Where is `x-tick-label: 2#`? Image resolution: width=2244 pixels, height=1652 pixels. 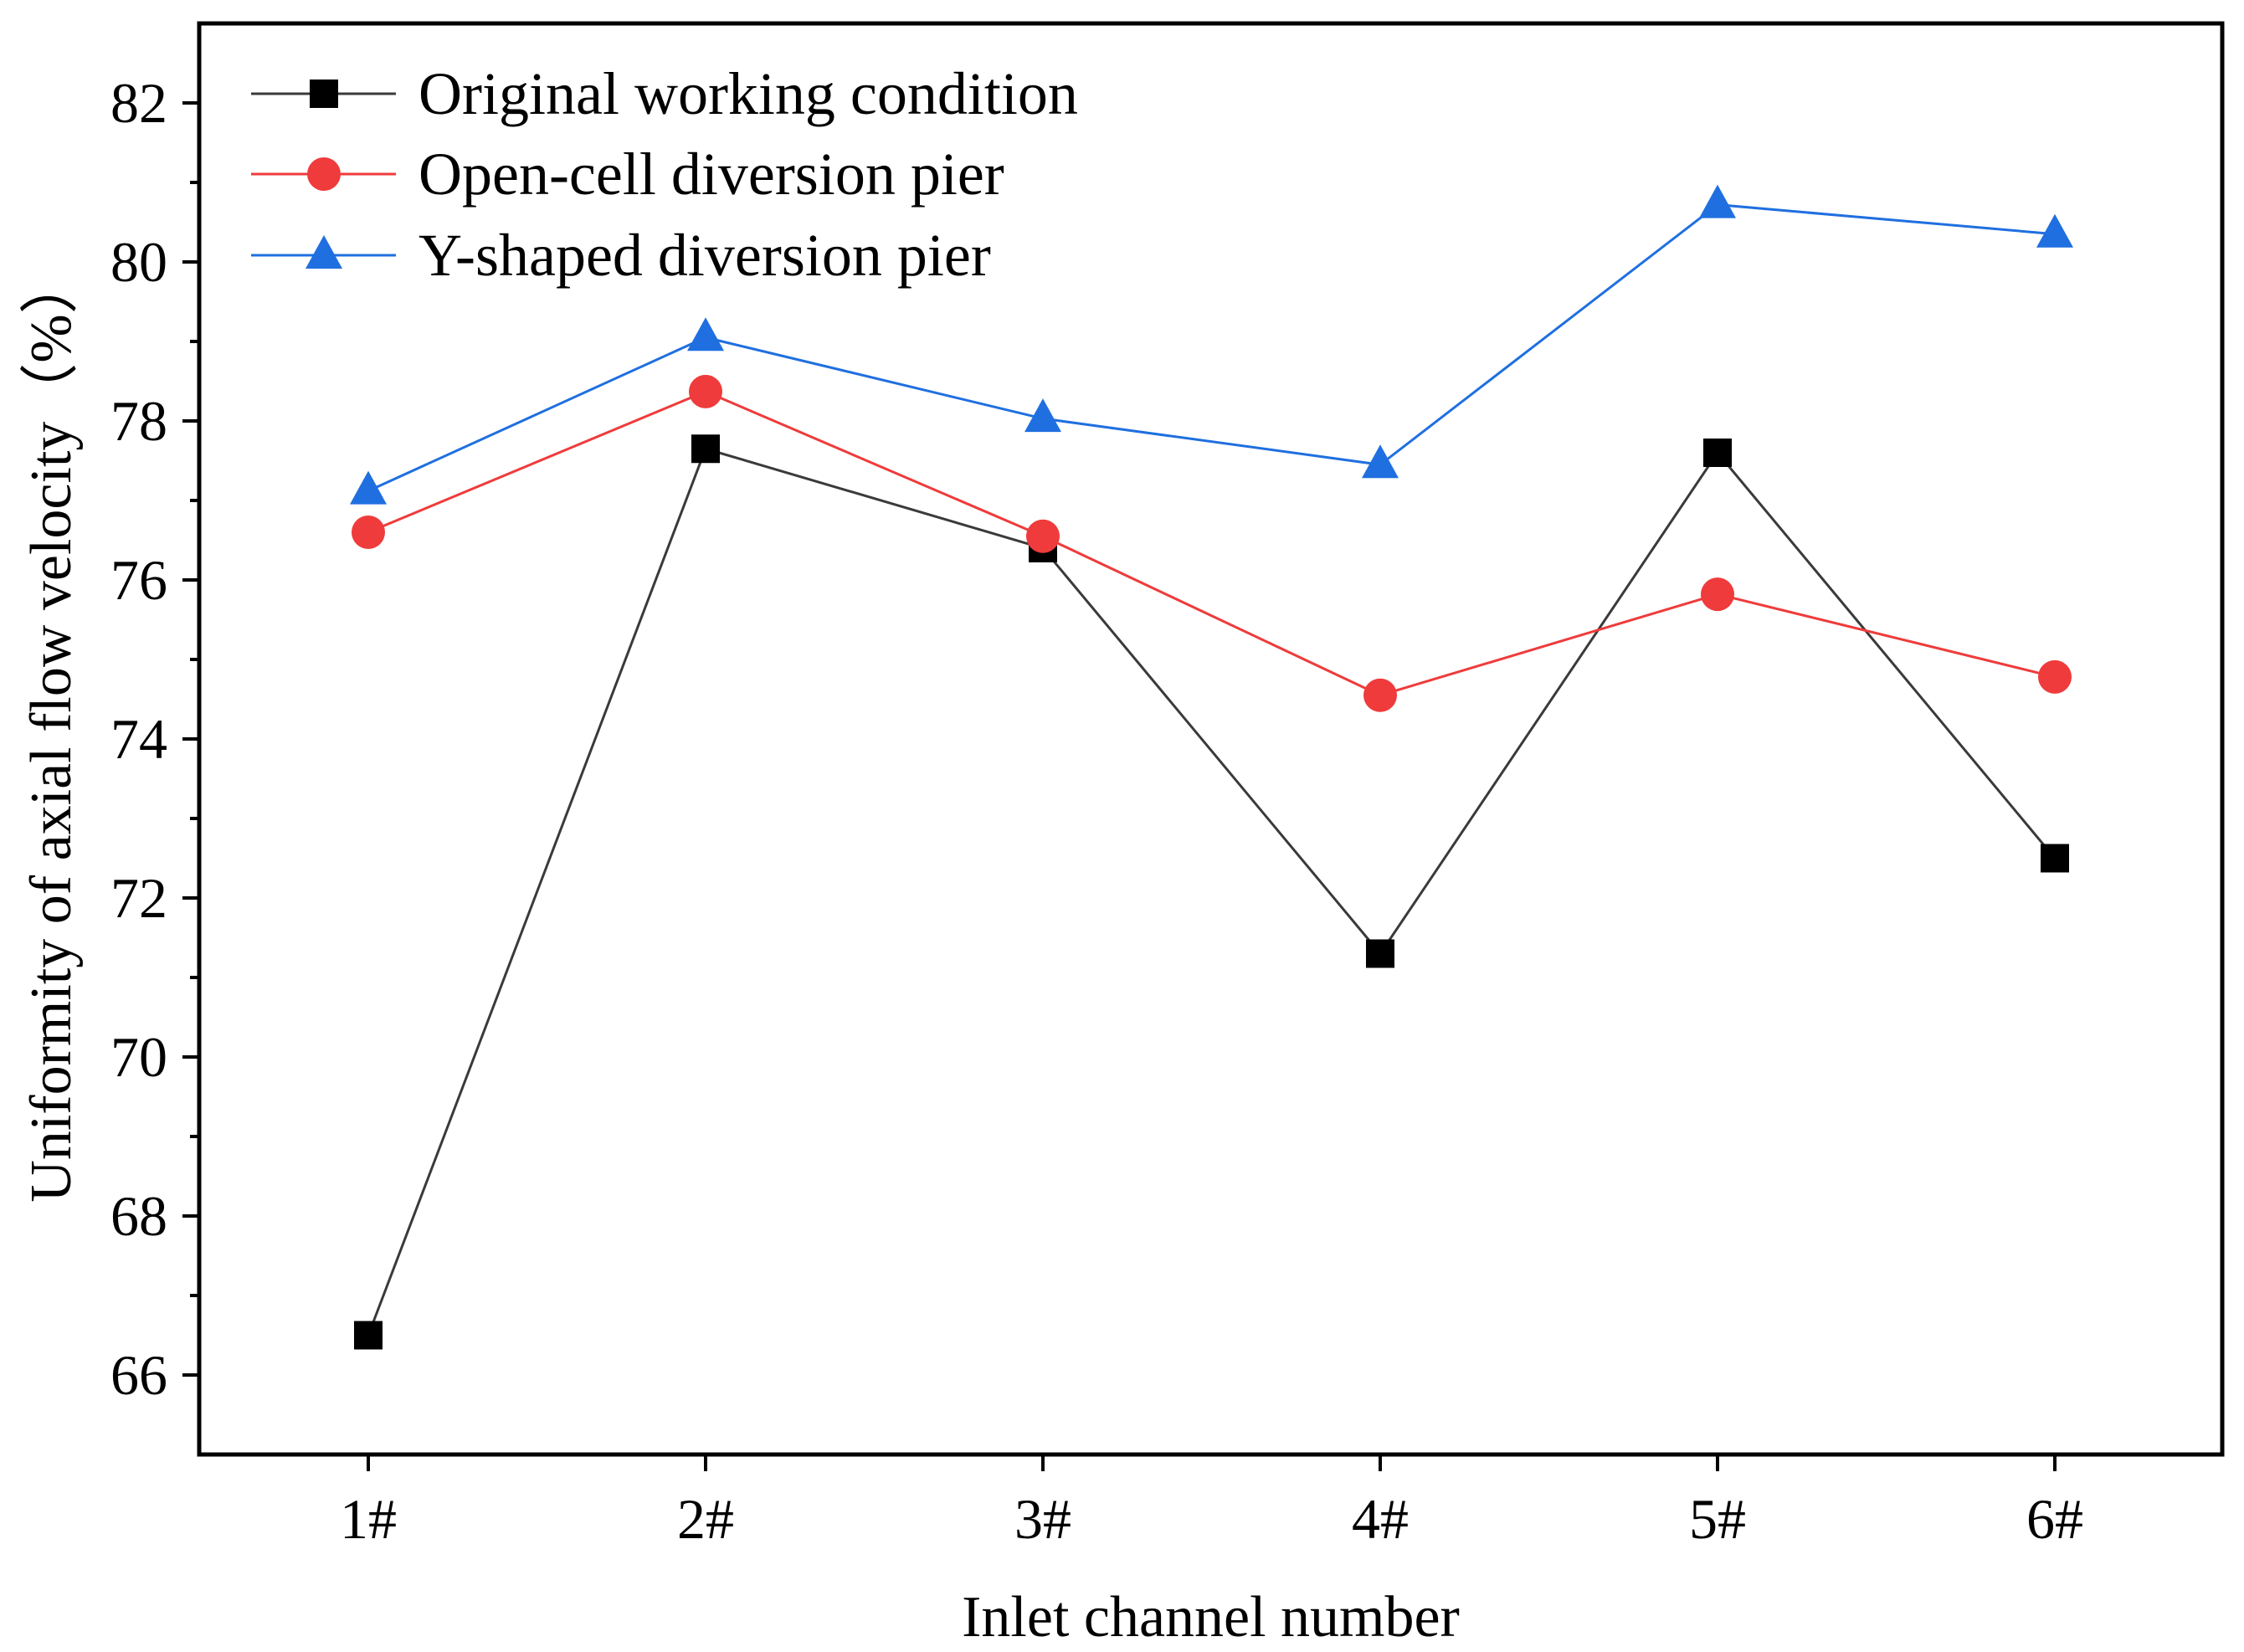 x-tick-label: 2# is located at coordinates (705, 1519).